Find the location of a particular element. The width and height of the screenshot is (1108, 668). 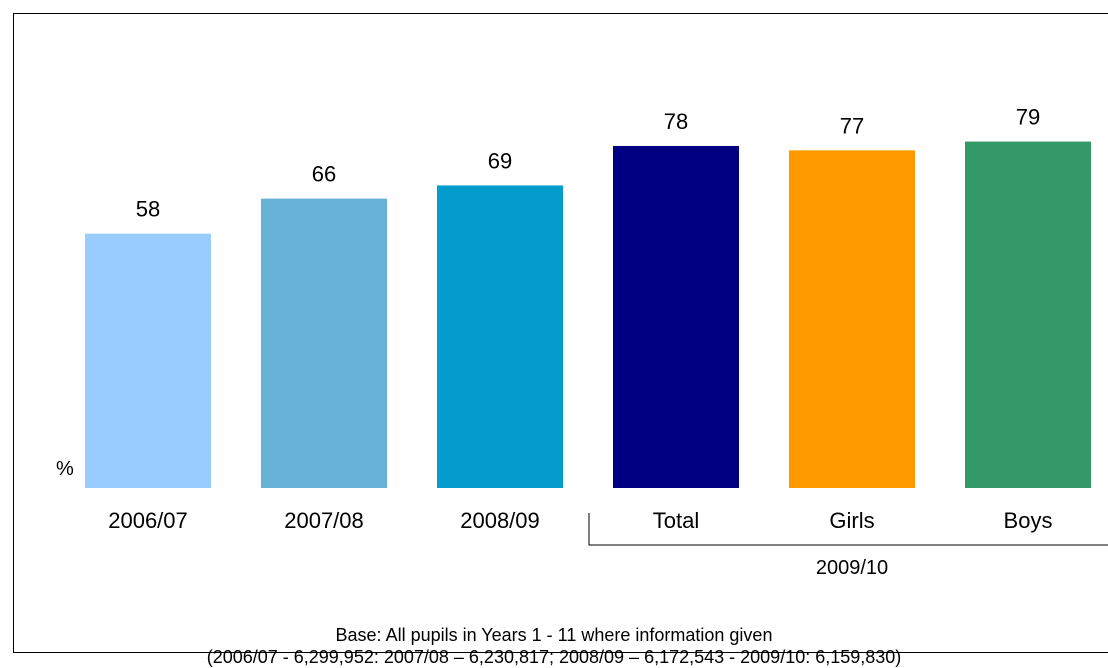

bar-total is located at coordinates (676, 316).